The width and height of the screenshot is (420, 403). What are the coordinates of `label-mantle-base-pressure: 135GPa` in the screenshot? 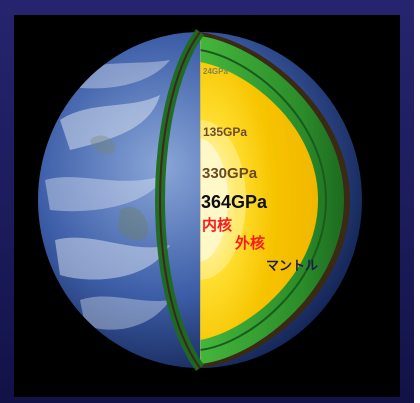 It's located at (225, 132).